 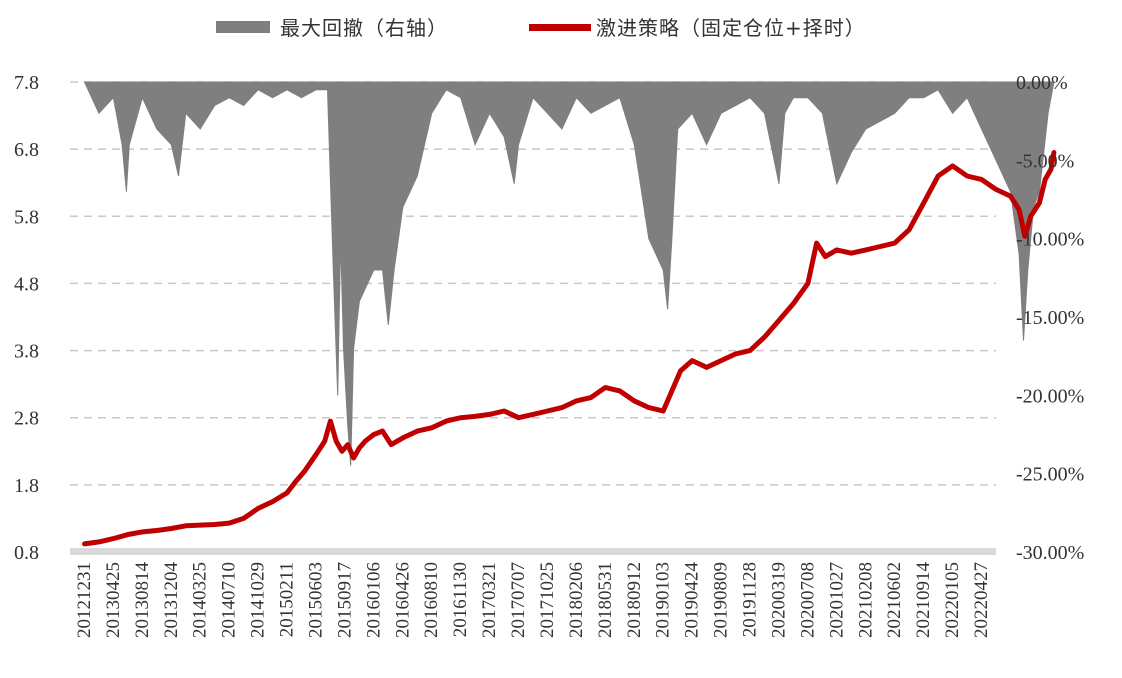 I want to click on x-tick-label: 20190809, so click(x=721, y=600).